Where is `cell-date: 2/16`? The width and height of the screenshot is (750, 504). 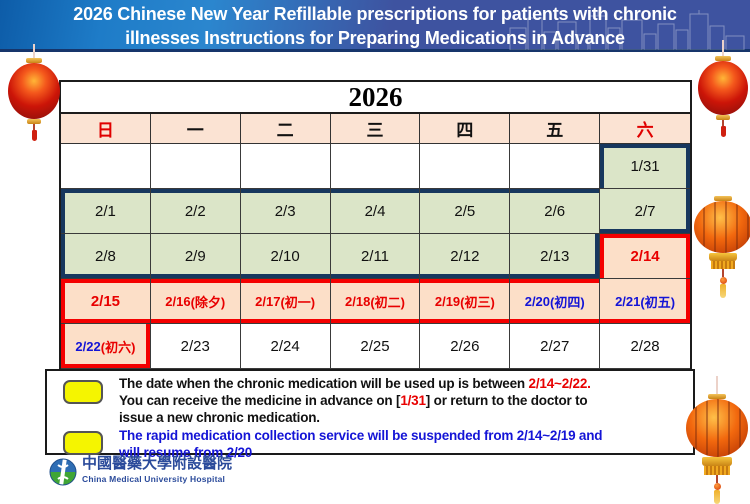 cell-date: 2/16 is located at coordinates (178, 301).